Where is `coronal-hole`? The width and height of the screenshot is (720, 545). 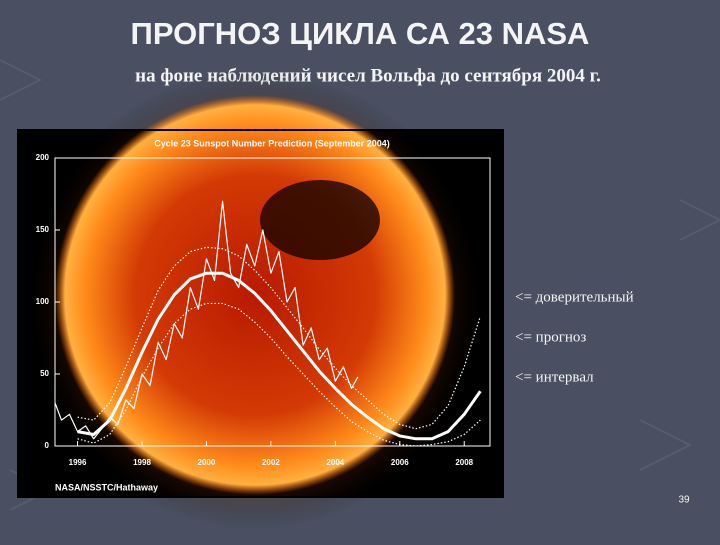 coronal-hole is located at coordinates (320, 220).